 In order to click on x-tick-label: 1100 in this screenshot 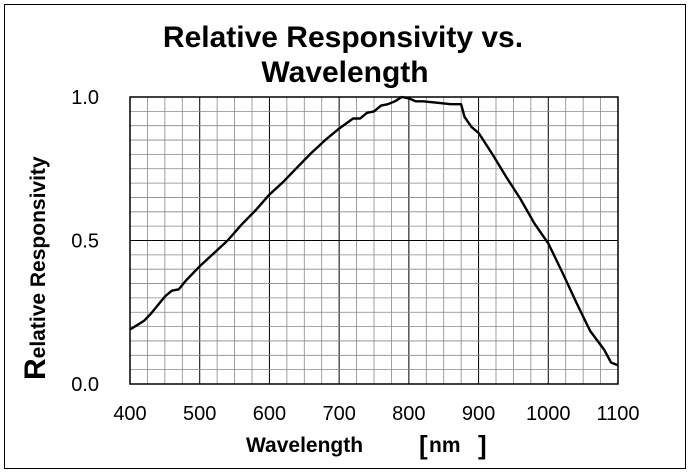, I will do `click(617, 414)`.